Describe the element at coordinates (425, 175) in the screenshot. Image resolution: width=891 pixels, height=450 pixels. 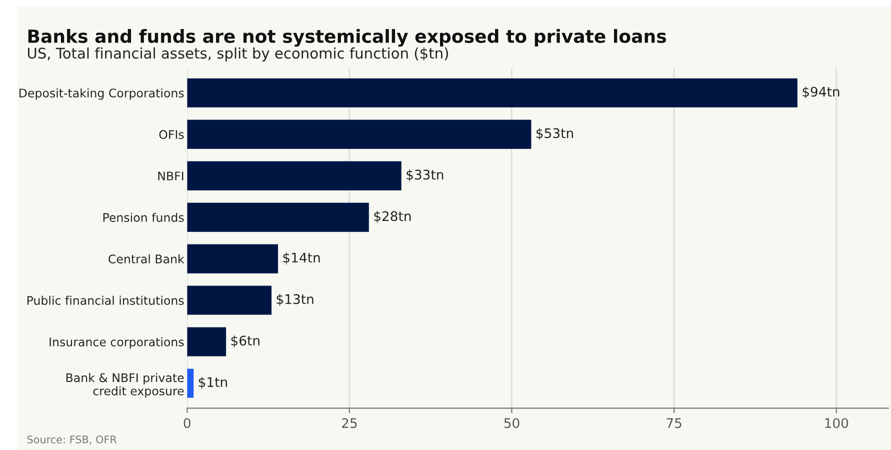
I see `data-label: $33tn` at that location.